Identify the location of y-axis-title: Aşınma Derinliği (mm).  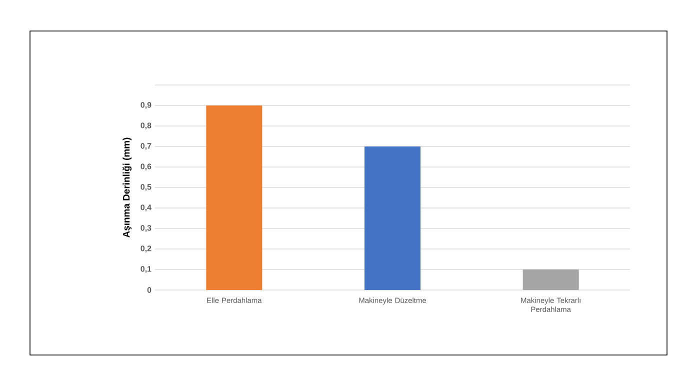
(127, 188).